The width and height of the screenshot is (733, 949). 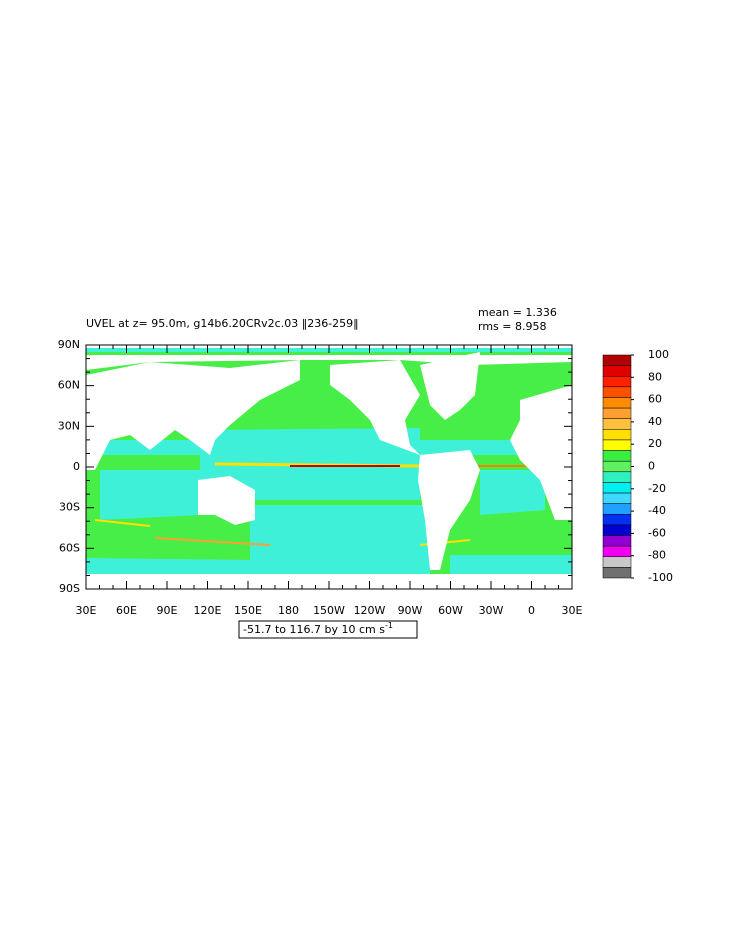 What do you see at coordinates (637, 466) in the screenshot?
I see `colorbar: 100 80 60 40 20 0 -20 -40 -60 -80 -100` at bounding box center [637, 466].